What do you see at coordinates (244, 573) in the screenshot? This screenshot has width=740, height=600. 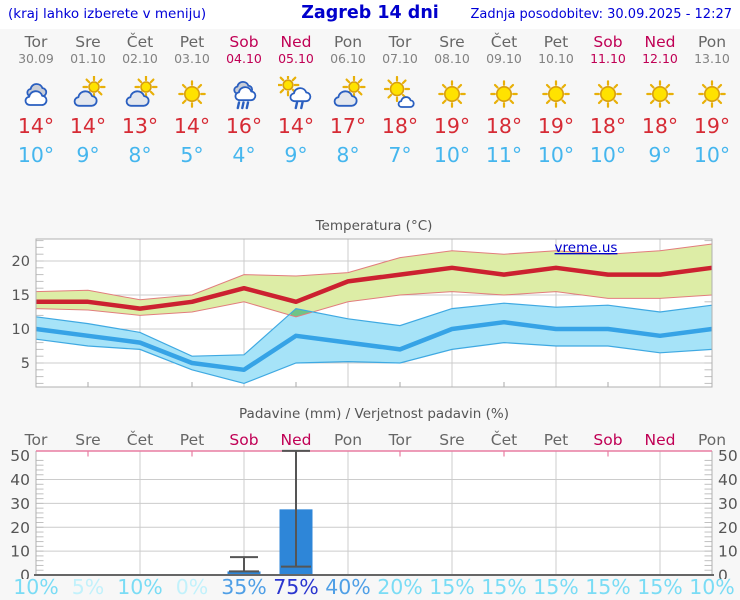 I see `precip-bar` at bounding box center [244, 573].